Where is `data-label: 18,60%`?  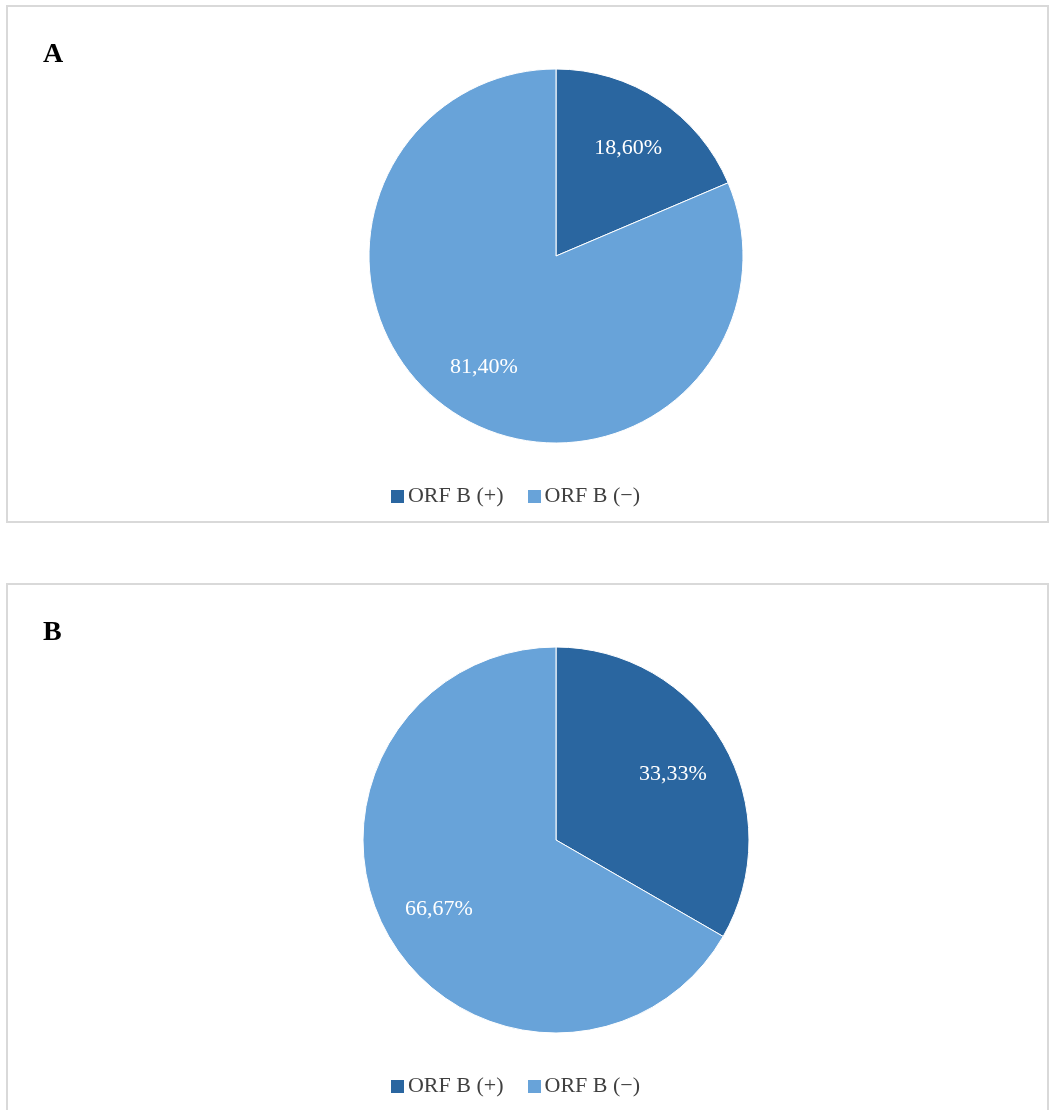
data-label: 18,60% is located at coordinates (628, 147).